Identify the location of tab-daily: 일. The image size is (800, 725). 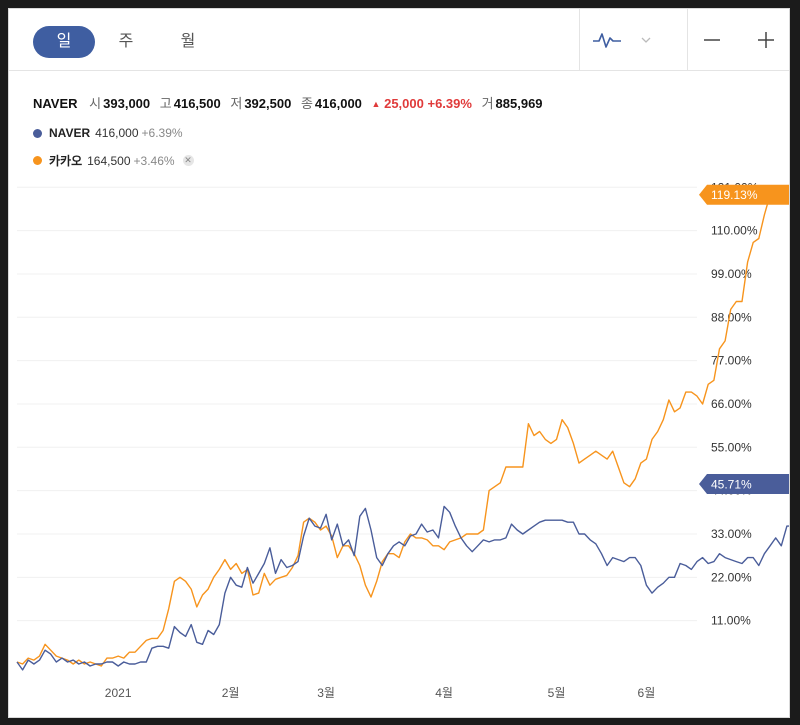
(64, 42).